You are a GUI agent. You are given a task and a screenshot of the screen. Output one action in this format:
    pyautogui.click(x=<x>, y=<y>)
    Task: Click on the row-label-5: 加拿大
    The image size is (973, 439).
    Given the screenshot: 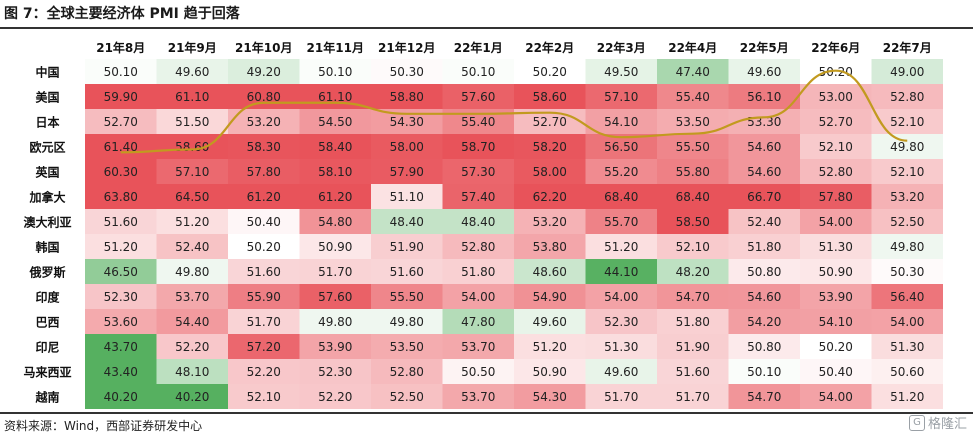 What is the action you would take?
    pyautogui.click(x=46, y=197)
    